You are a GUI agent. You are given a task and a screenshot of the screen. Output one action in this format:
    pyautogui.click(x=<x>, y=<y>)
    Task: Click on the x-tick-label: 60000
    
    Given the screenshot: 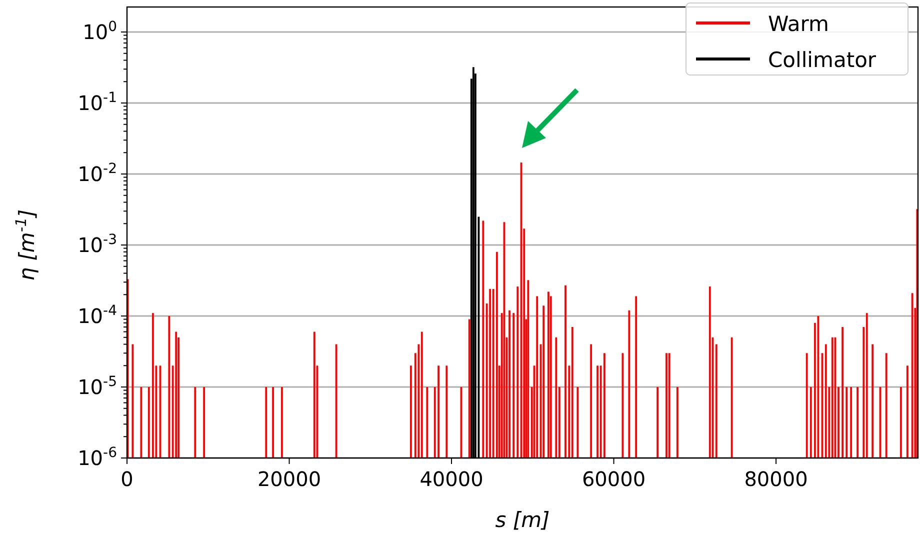 What is the action you would take?
    pyautogui.click(x=614, y=479)
    